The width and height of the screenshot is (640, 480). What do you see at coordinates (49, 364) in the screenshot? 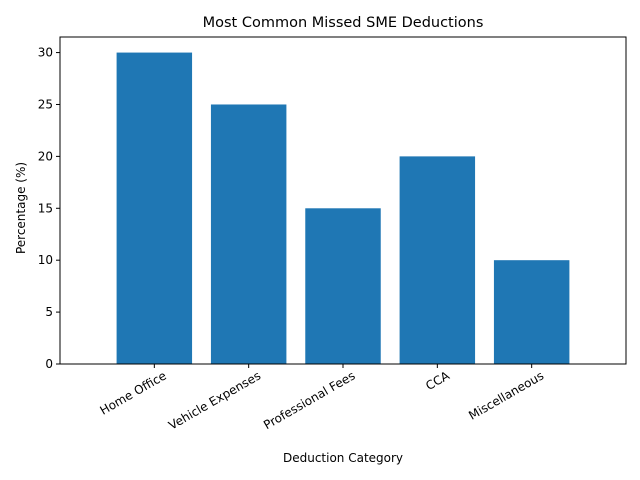
I see `y-tick-label: 0` at bounding box center [49, 364].